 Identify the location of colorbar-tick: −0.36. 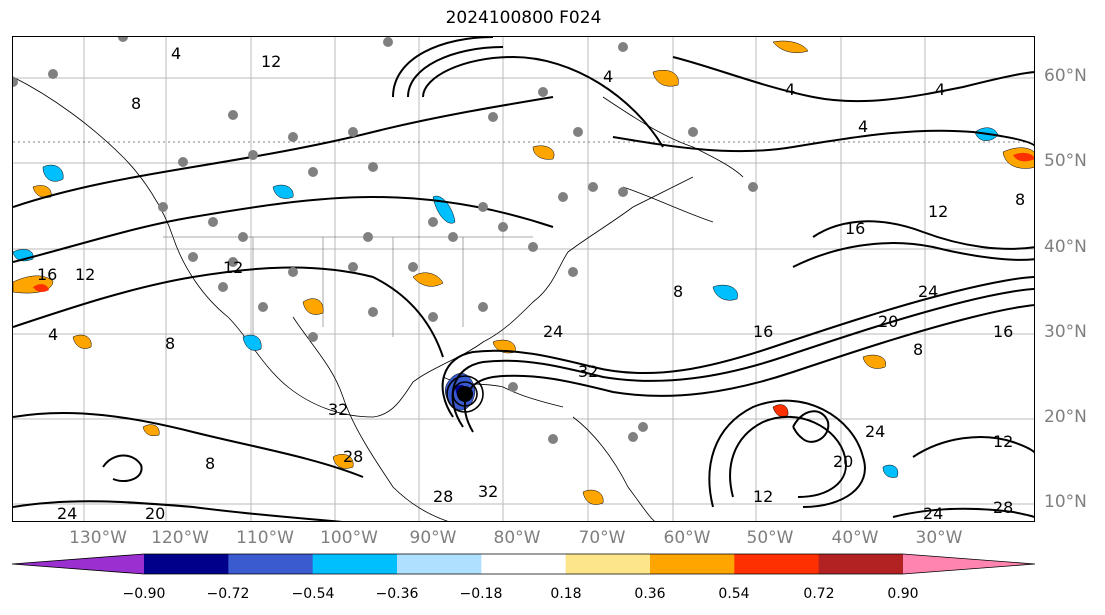
(397, 594).